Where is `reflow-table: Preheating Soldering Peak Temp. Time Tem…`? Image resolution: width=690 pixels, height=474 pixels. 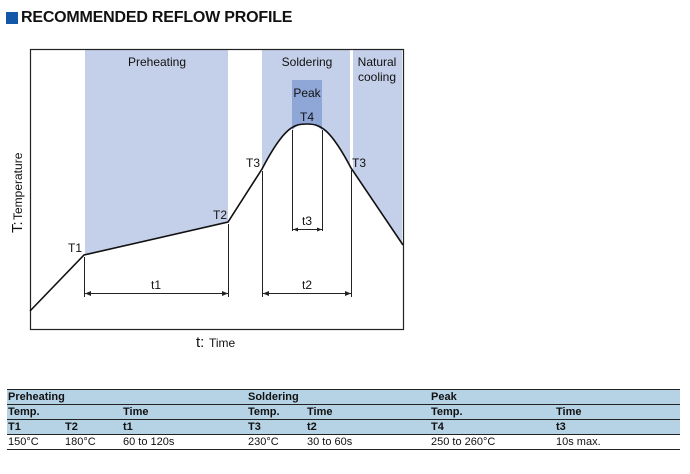 reflow-table: Preheating Soldering Peak Temp. Time Tem… is located at coordinates (343, 419).